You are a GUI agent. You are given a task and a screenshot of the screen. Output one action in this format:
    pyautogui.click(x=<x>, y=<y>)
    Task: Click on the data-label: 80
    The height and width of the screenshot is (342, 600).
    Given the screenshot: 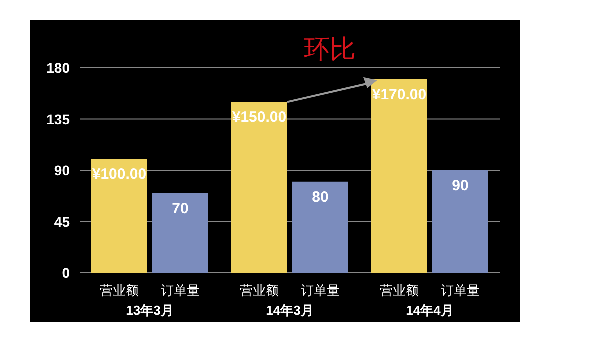 What is the action you would take?
    pyautogui.click(x=320, y=197)
    